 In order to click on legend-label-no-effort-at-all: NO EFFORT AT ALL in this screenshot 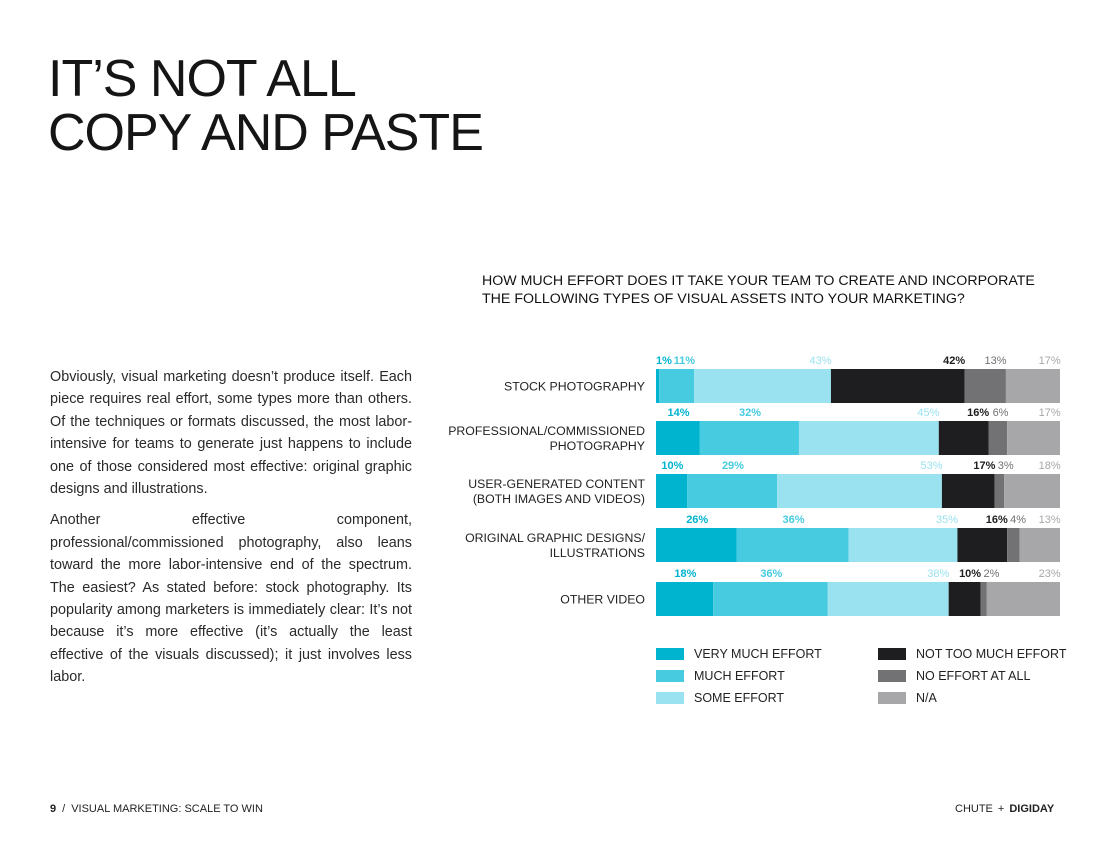, I will do `click(973, 676)`.